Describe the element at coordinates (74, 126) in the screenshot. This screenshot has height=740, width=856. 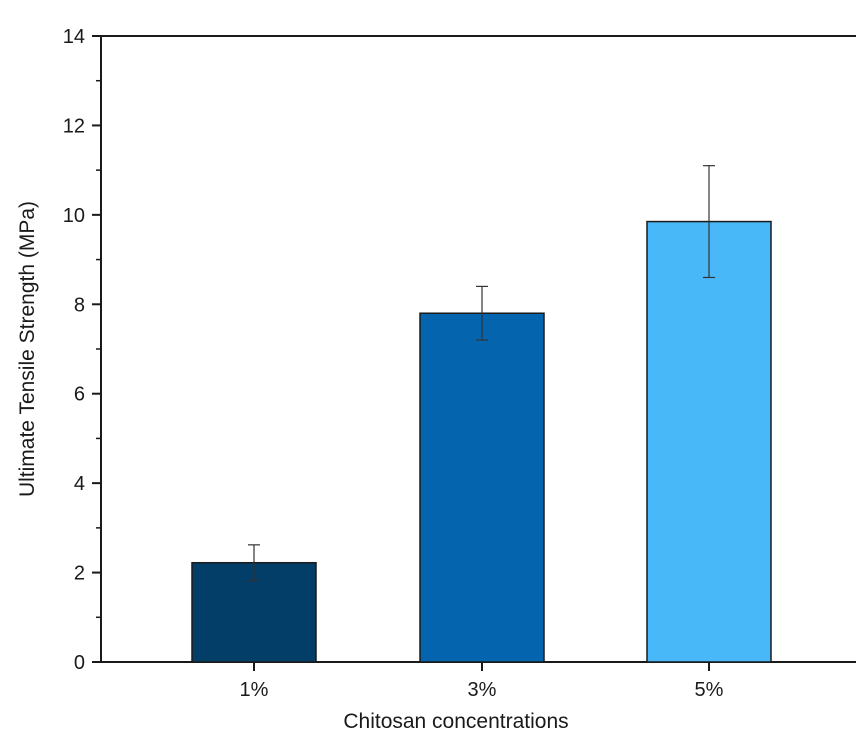
I see `y-tick-label: 12` at that location.